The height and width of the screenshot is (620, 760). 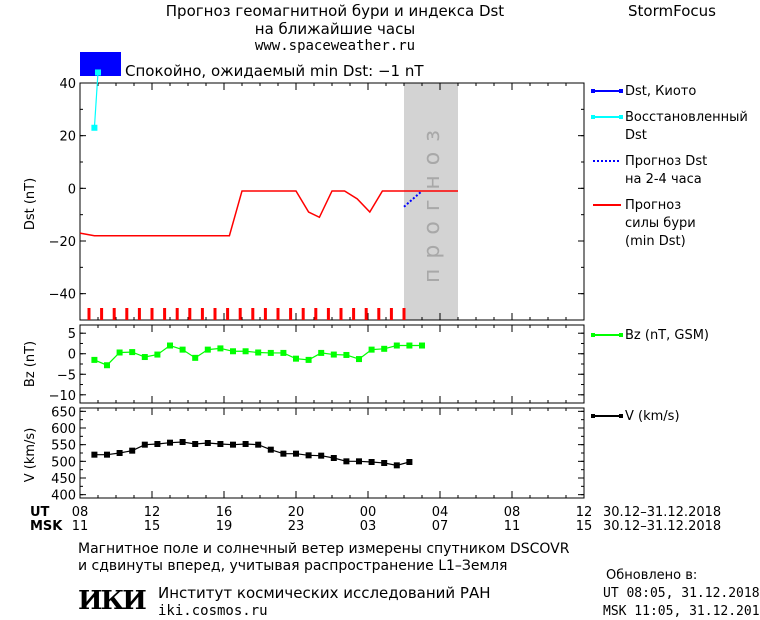 What do you see at coordinates (368, 512) in the screenshot?
I see `ut-tick-label: 00` at bounding box center [368, 512].